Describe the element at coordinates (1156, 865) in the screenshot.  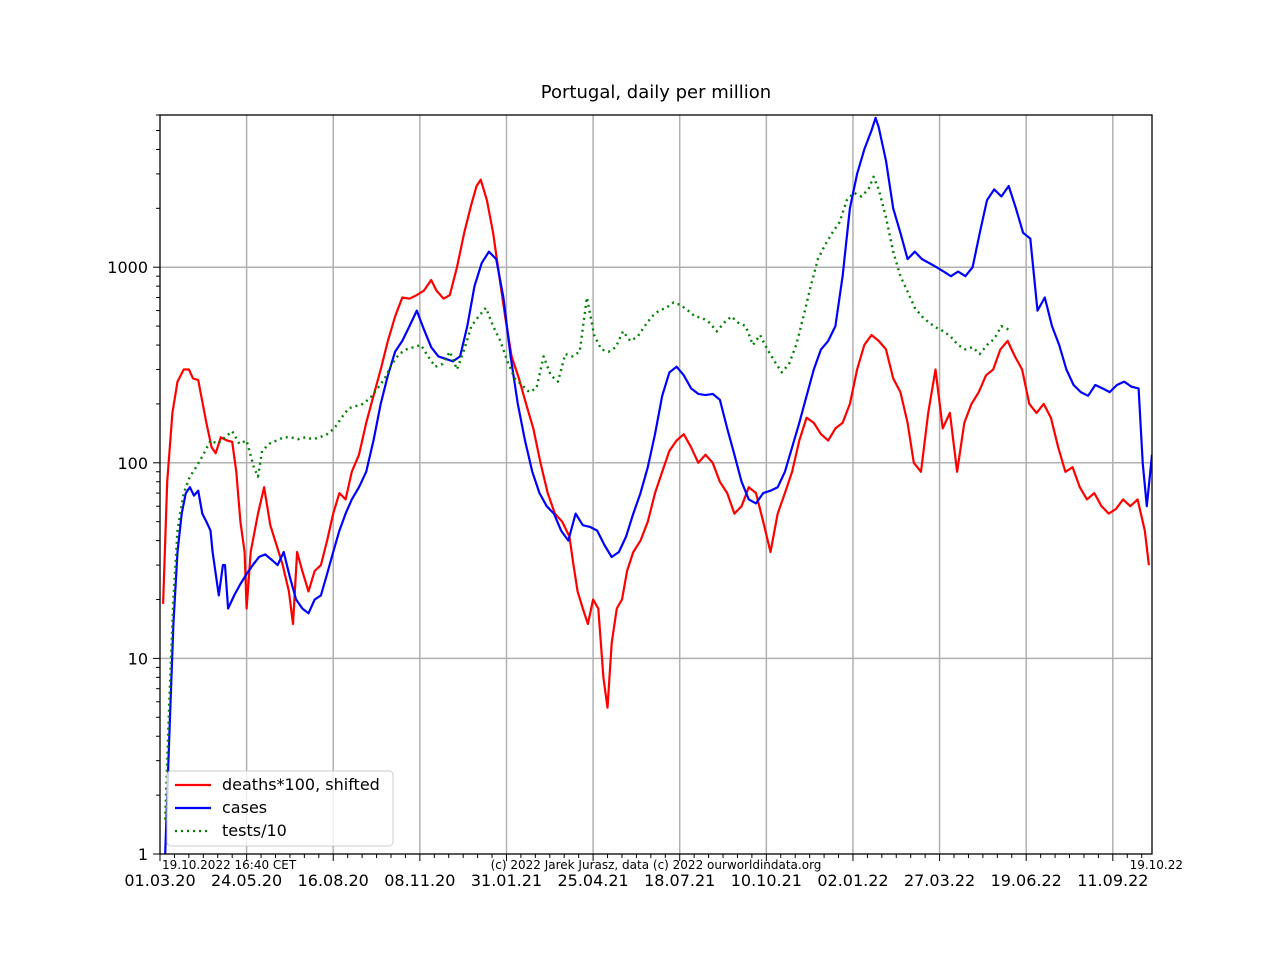
I see `footer-date: 19.10.22` at that location.